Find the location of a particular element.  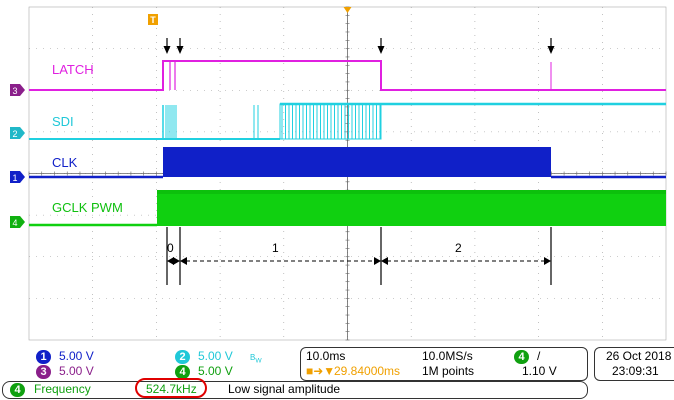

latch-marker-number: 3 is located at coordinates (14, 91).